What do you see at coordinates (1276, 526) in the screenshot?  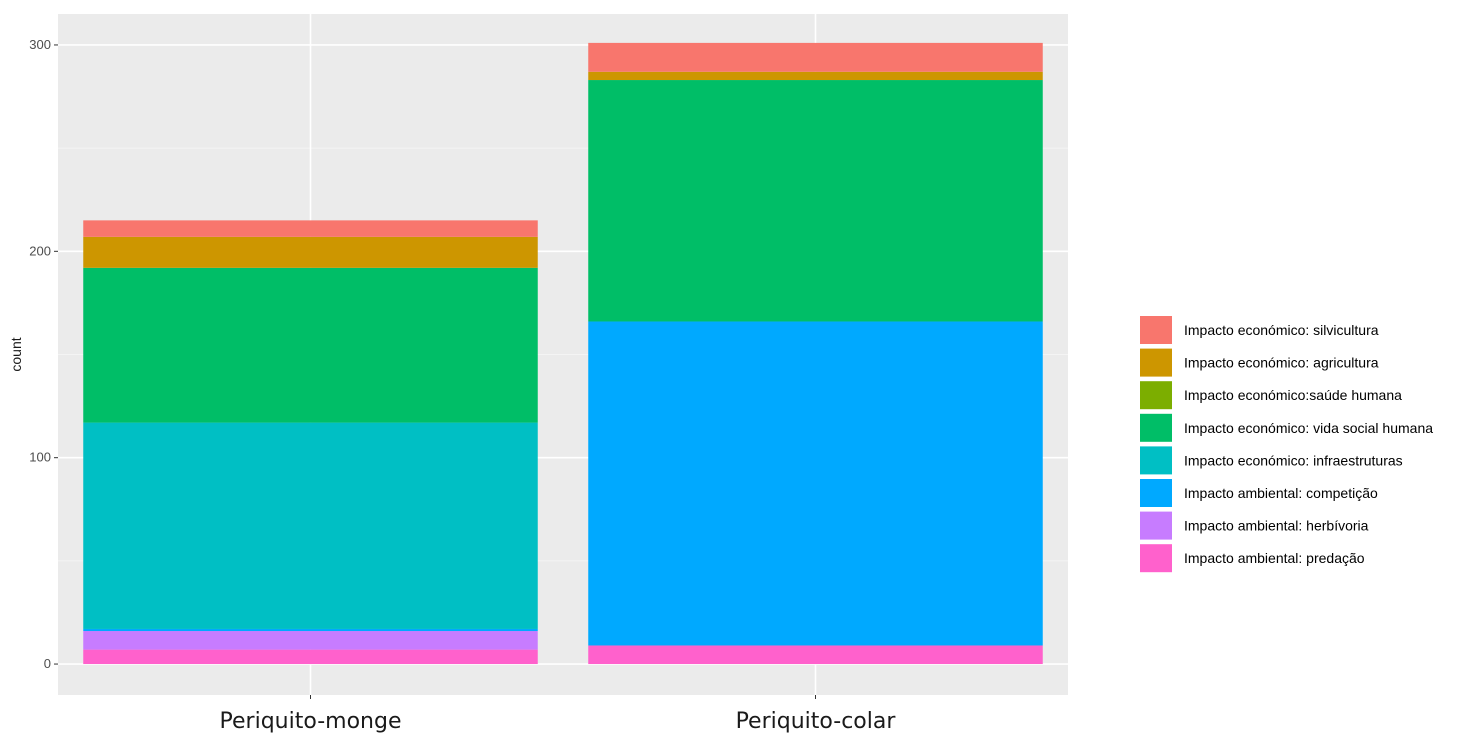 I see `legend-label: Impacto ambiental: herbívoria` at bounding box center [1276, 526].